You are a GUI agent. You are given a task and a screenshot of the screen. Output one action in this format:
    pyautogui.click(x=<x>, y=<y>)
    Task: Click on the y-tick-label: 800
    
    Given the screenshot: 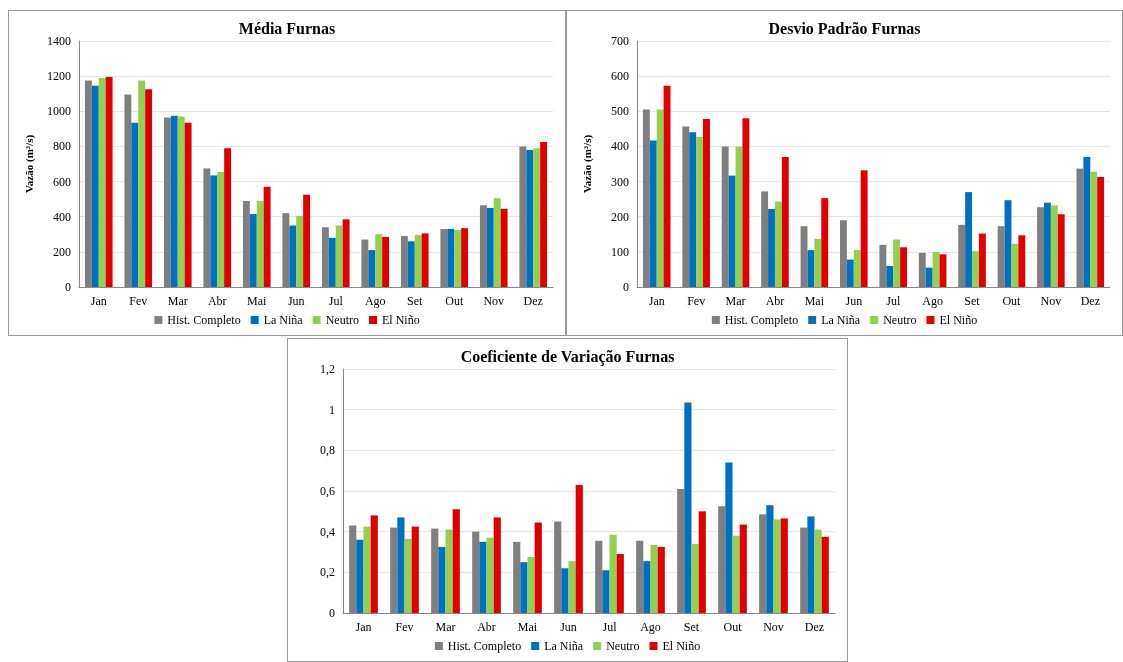 What is the action you would take?
    pyautogui.click(x=62, y=146)
    